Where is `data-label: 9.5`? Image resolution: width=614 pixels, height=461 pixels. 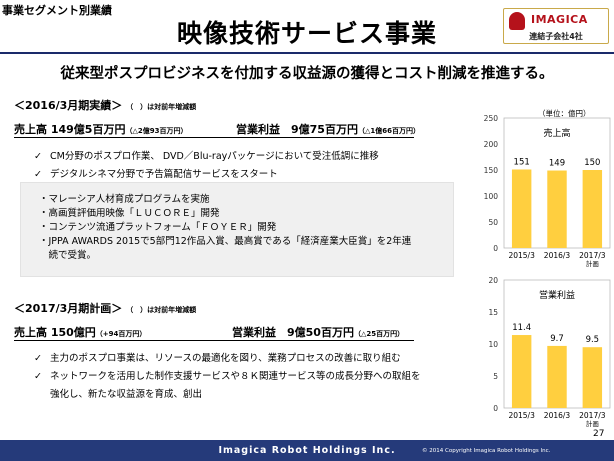
data-label: 9.5 is located at coordinates (593, 340).